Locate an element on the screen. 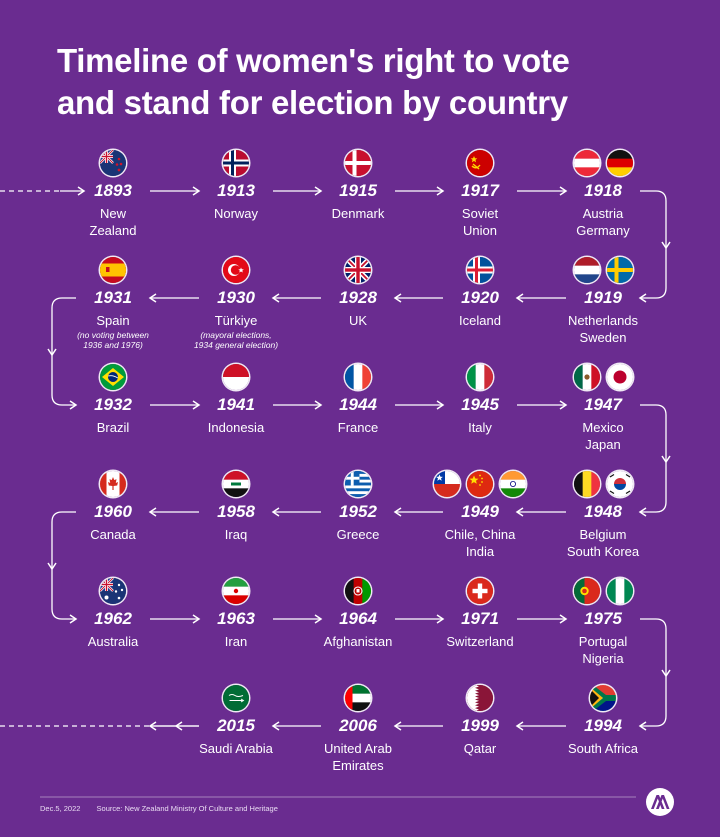  timeline-entry: 1947 Mexico Japan is located at coordinates (603, 408).